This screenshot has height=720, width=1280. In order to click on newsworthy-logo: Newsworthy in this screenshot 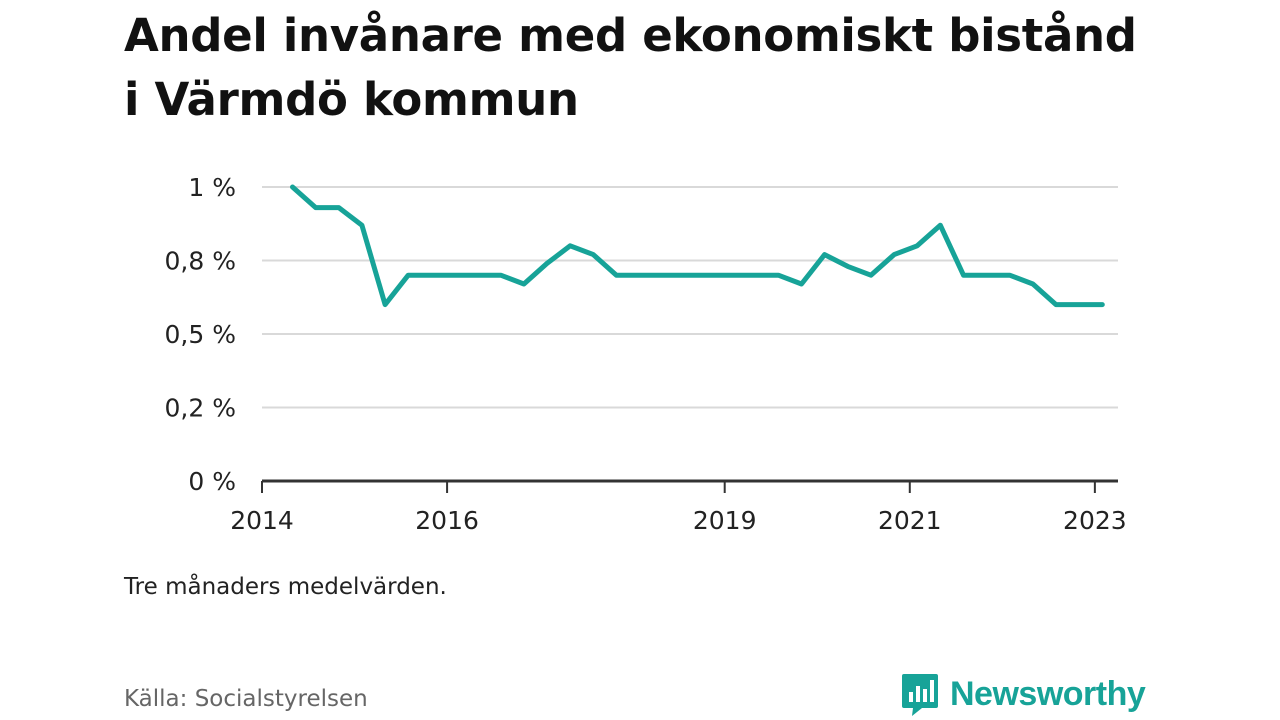, I will do `click(1023, 694)`.